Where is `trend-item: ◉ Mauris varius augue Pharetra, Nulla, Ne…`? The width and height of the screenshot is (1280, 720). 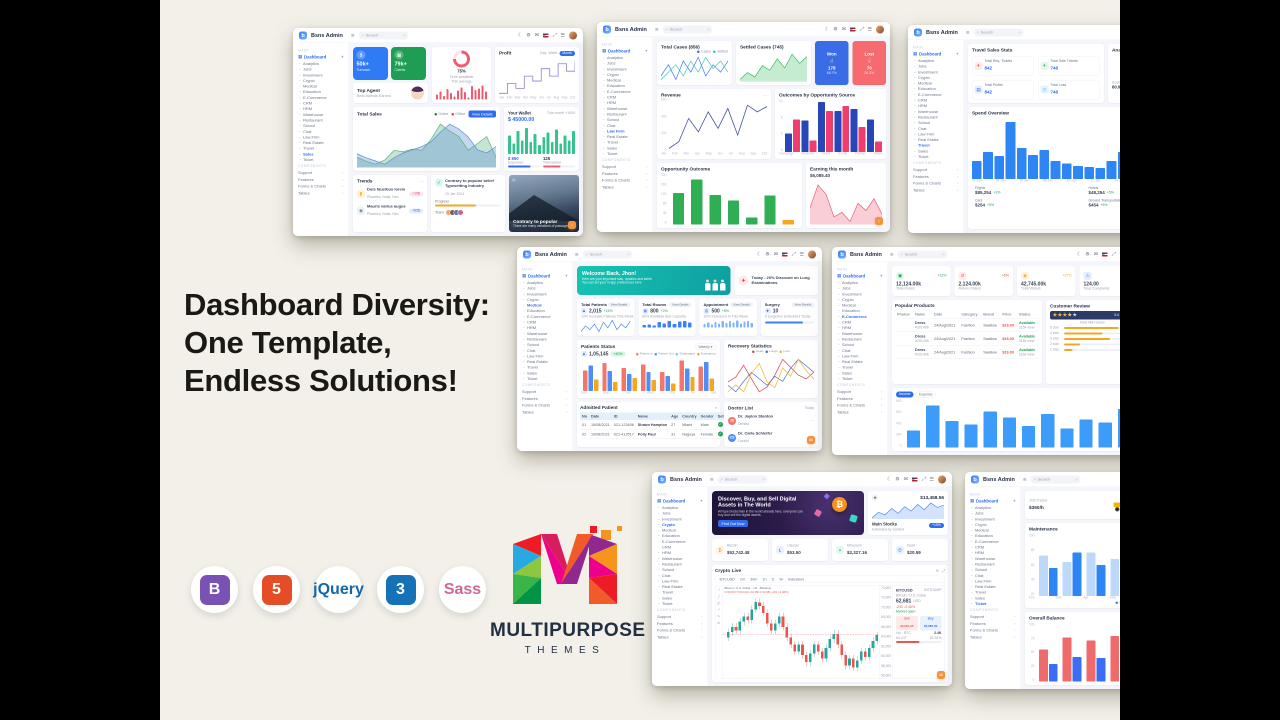
trend-item: ◉ Mauris varius augue Pharetra, Nulla, Ne… is located at coordinates (390, 211).